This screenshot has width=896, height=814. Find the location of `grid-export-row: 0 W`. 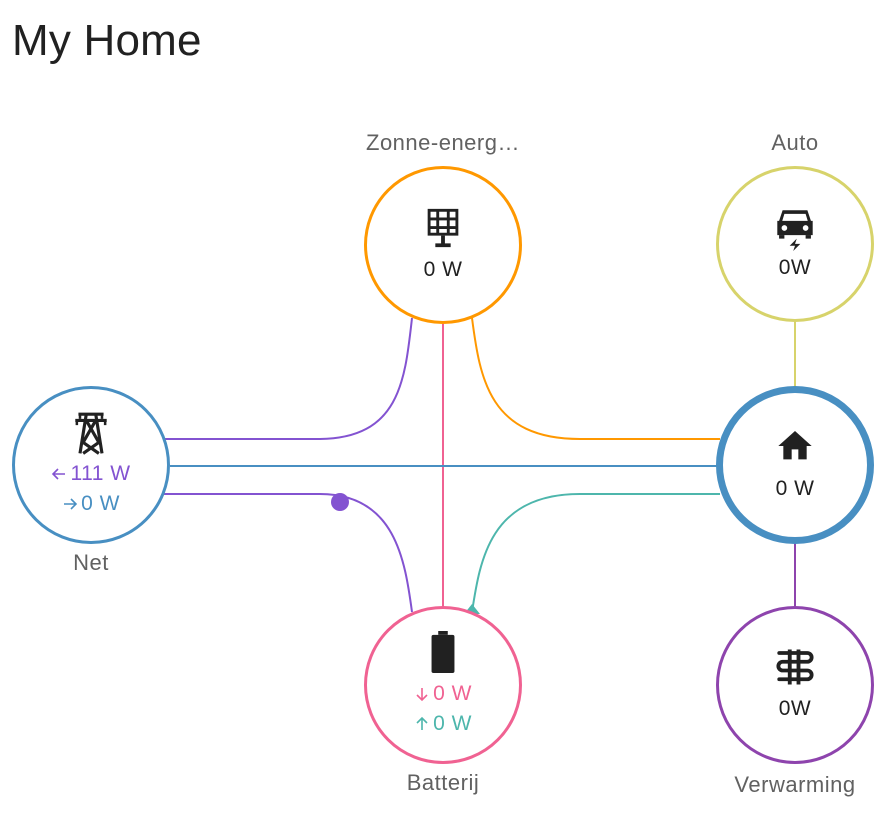

grid-export-row: 0 W is located at coordinates (91, 504).